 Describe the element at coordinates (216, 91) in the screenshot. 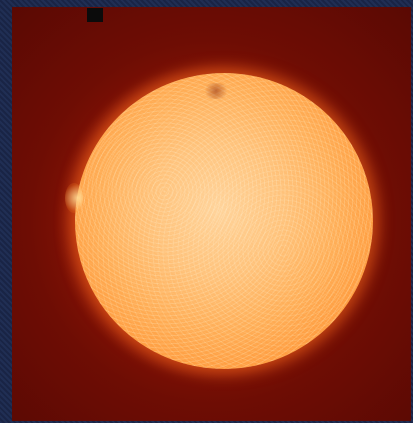

I see `top-limb-dark-spot` at that location.